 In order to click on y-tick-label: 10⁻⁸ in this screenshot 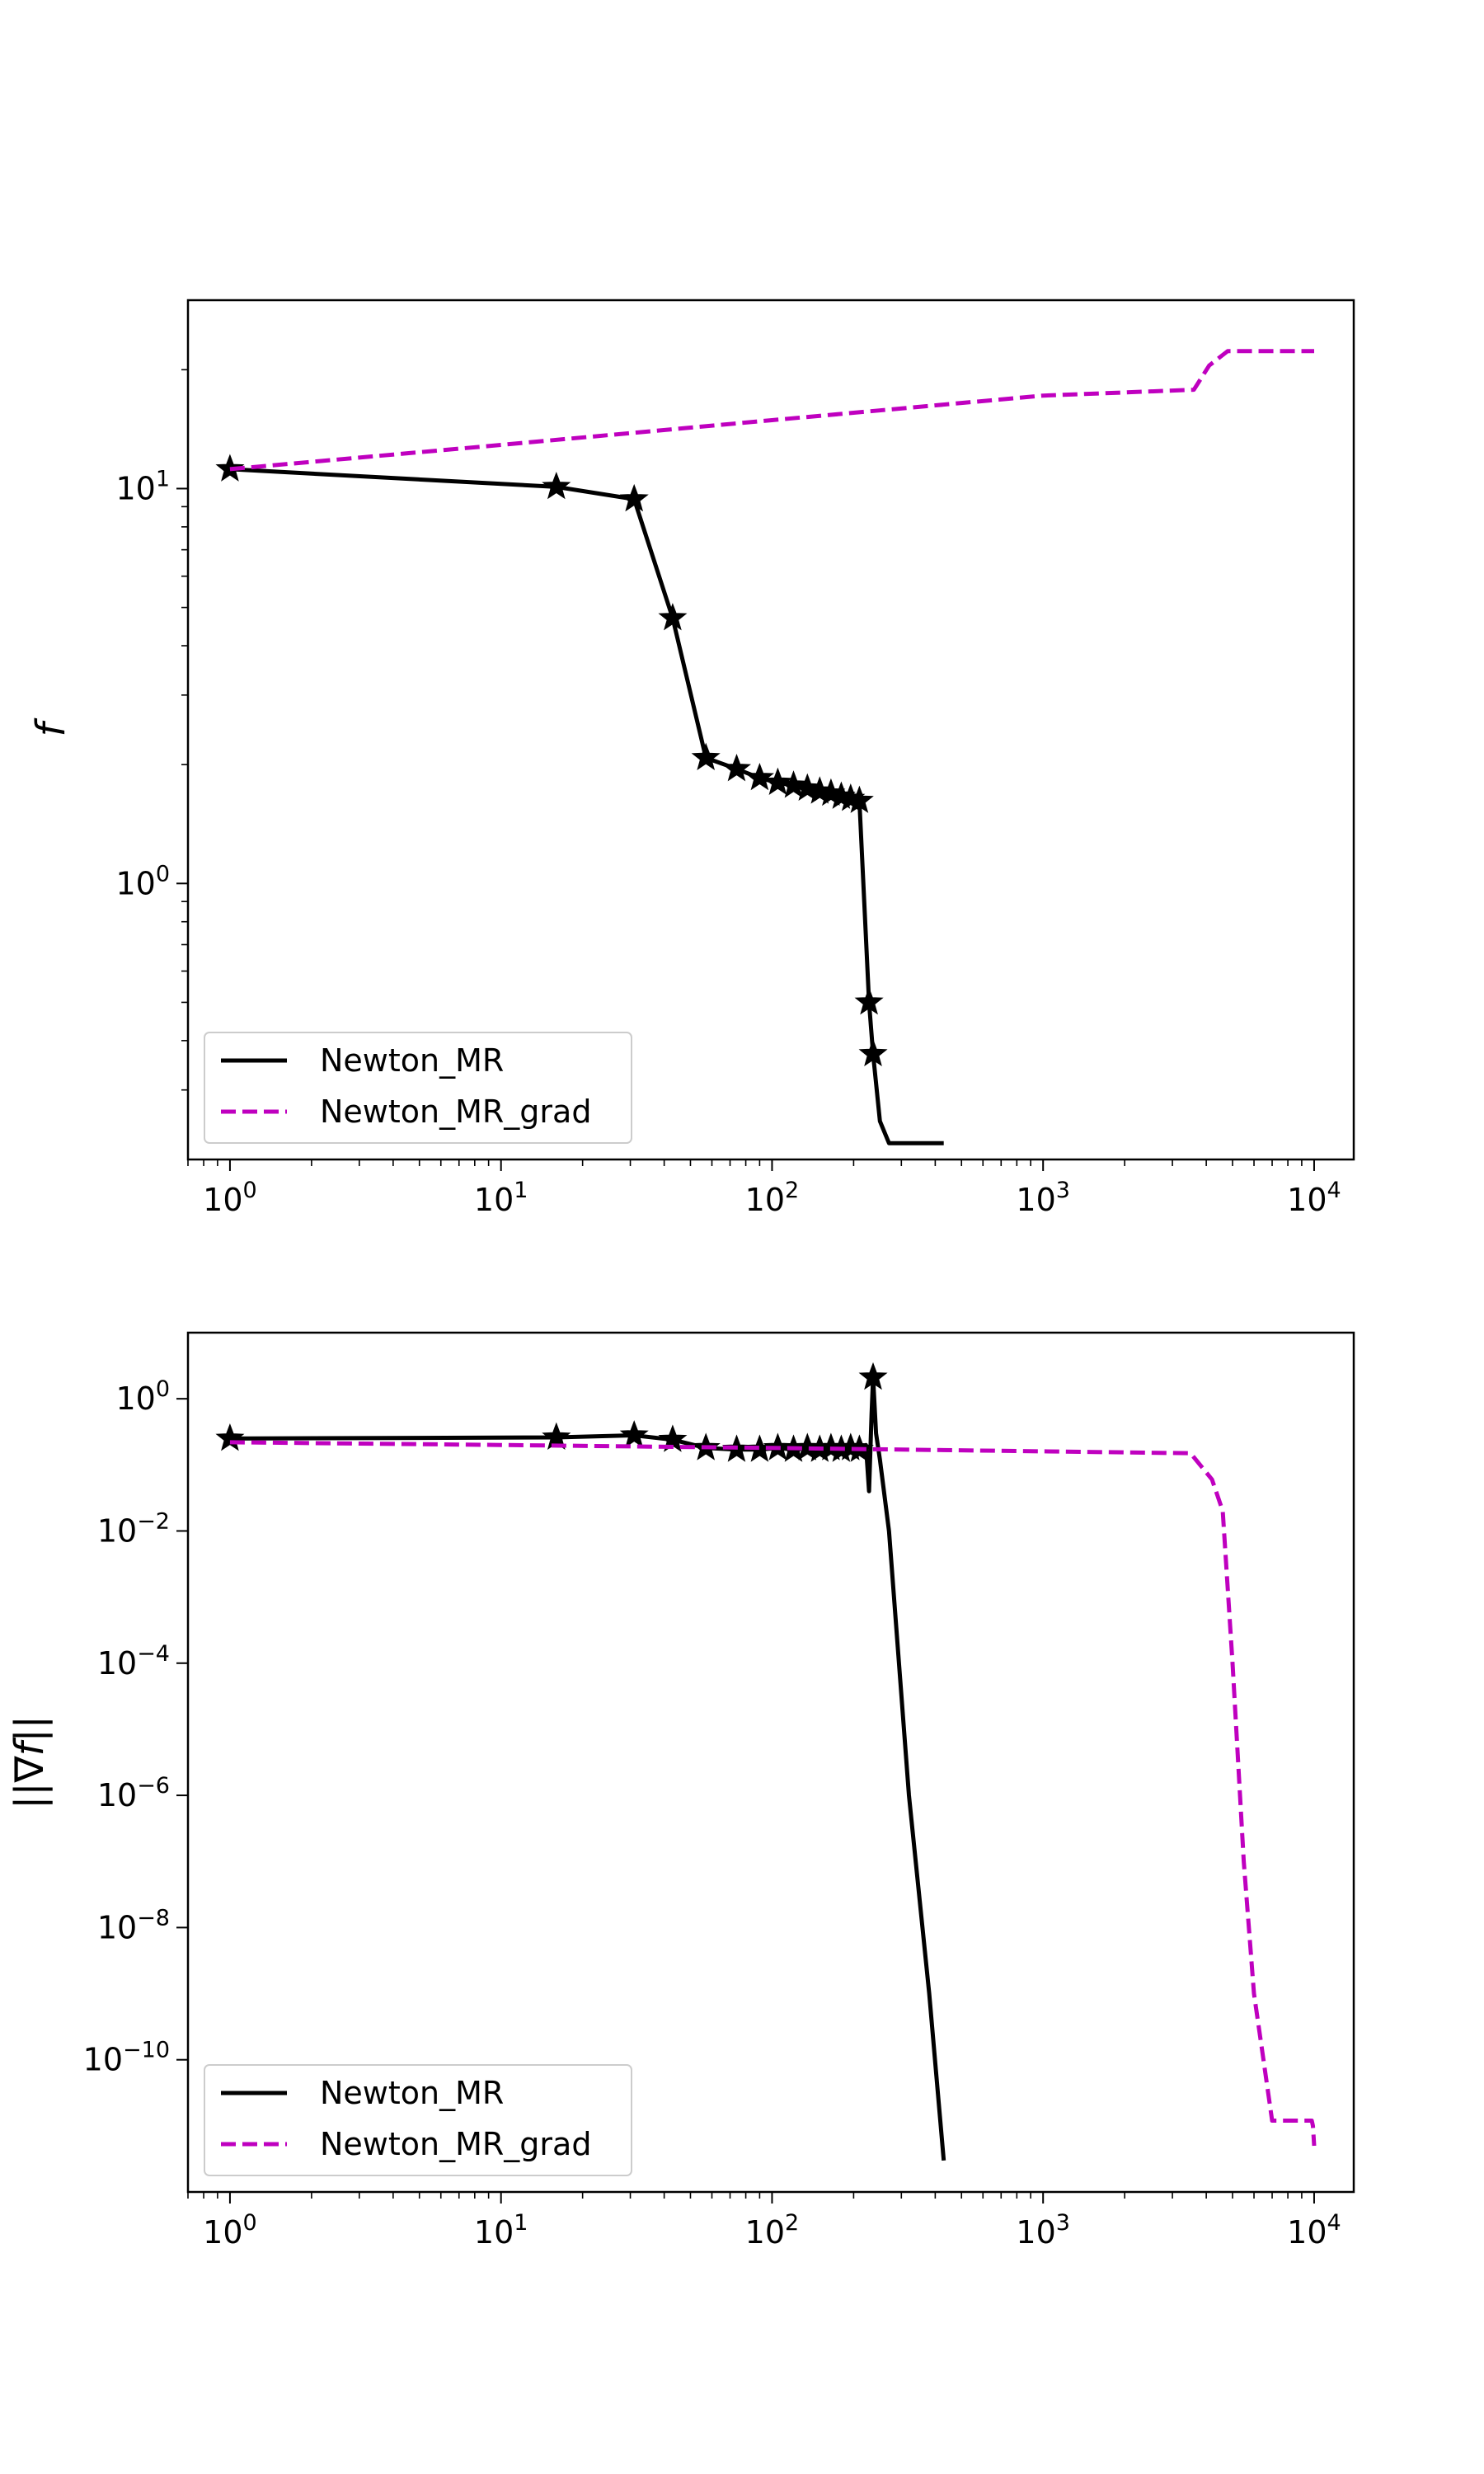, I will do `click(133, 1925)`.